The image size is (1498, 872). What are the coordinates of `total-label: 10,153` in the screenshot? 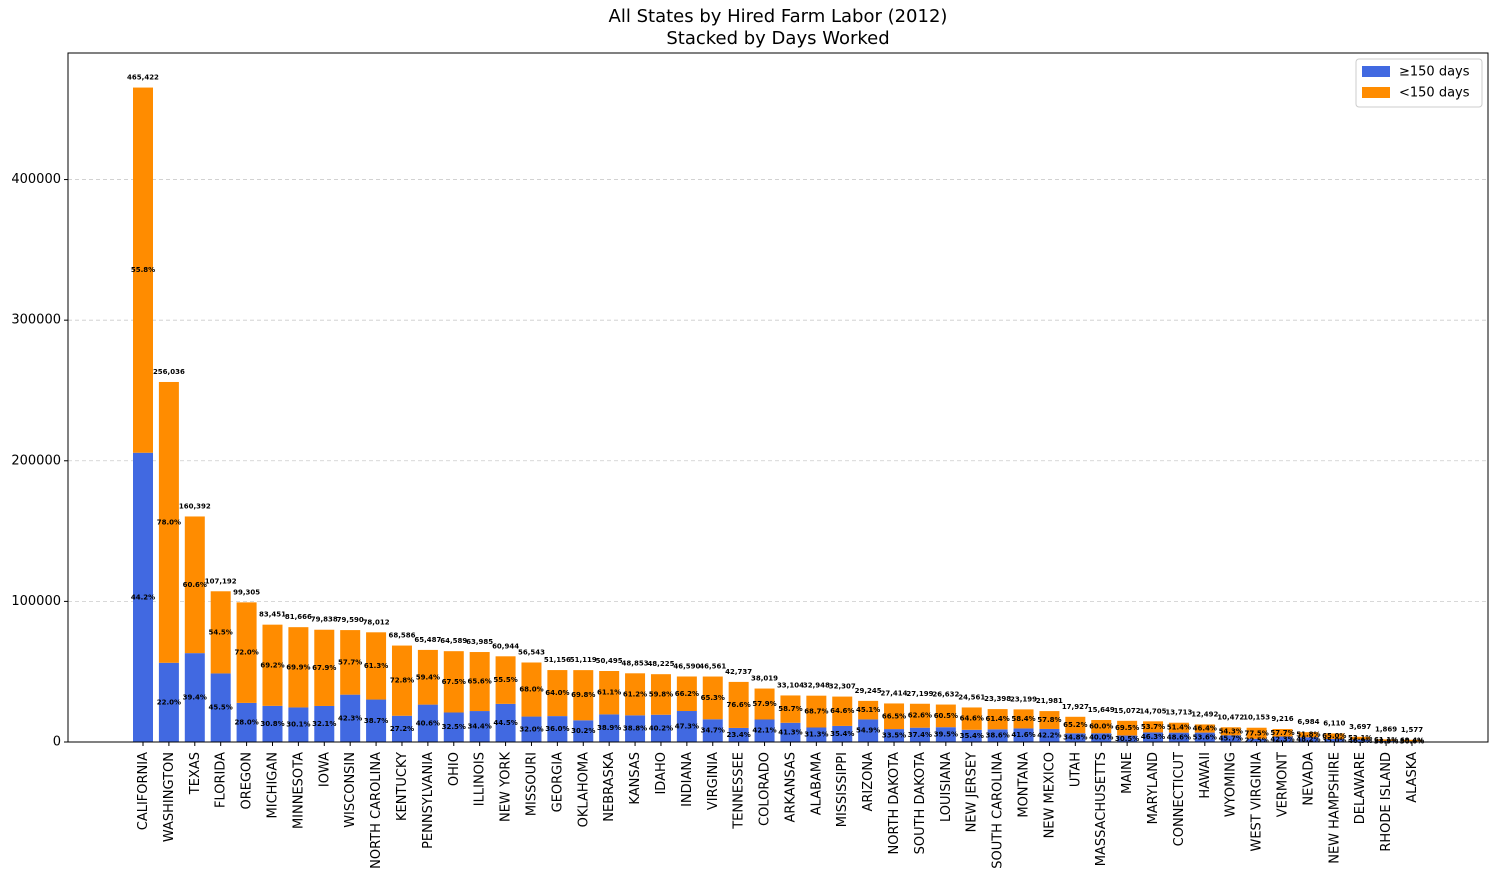 It's located at (1256, 718).